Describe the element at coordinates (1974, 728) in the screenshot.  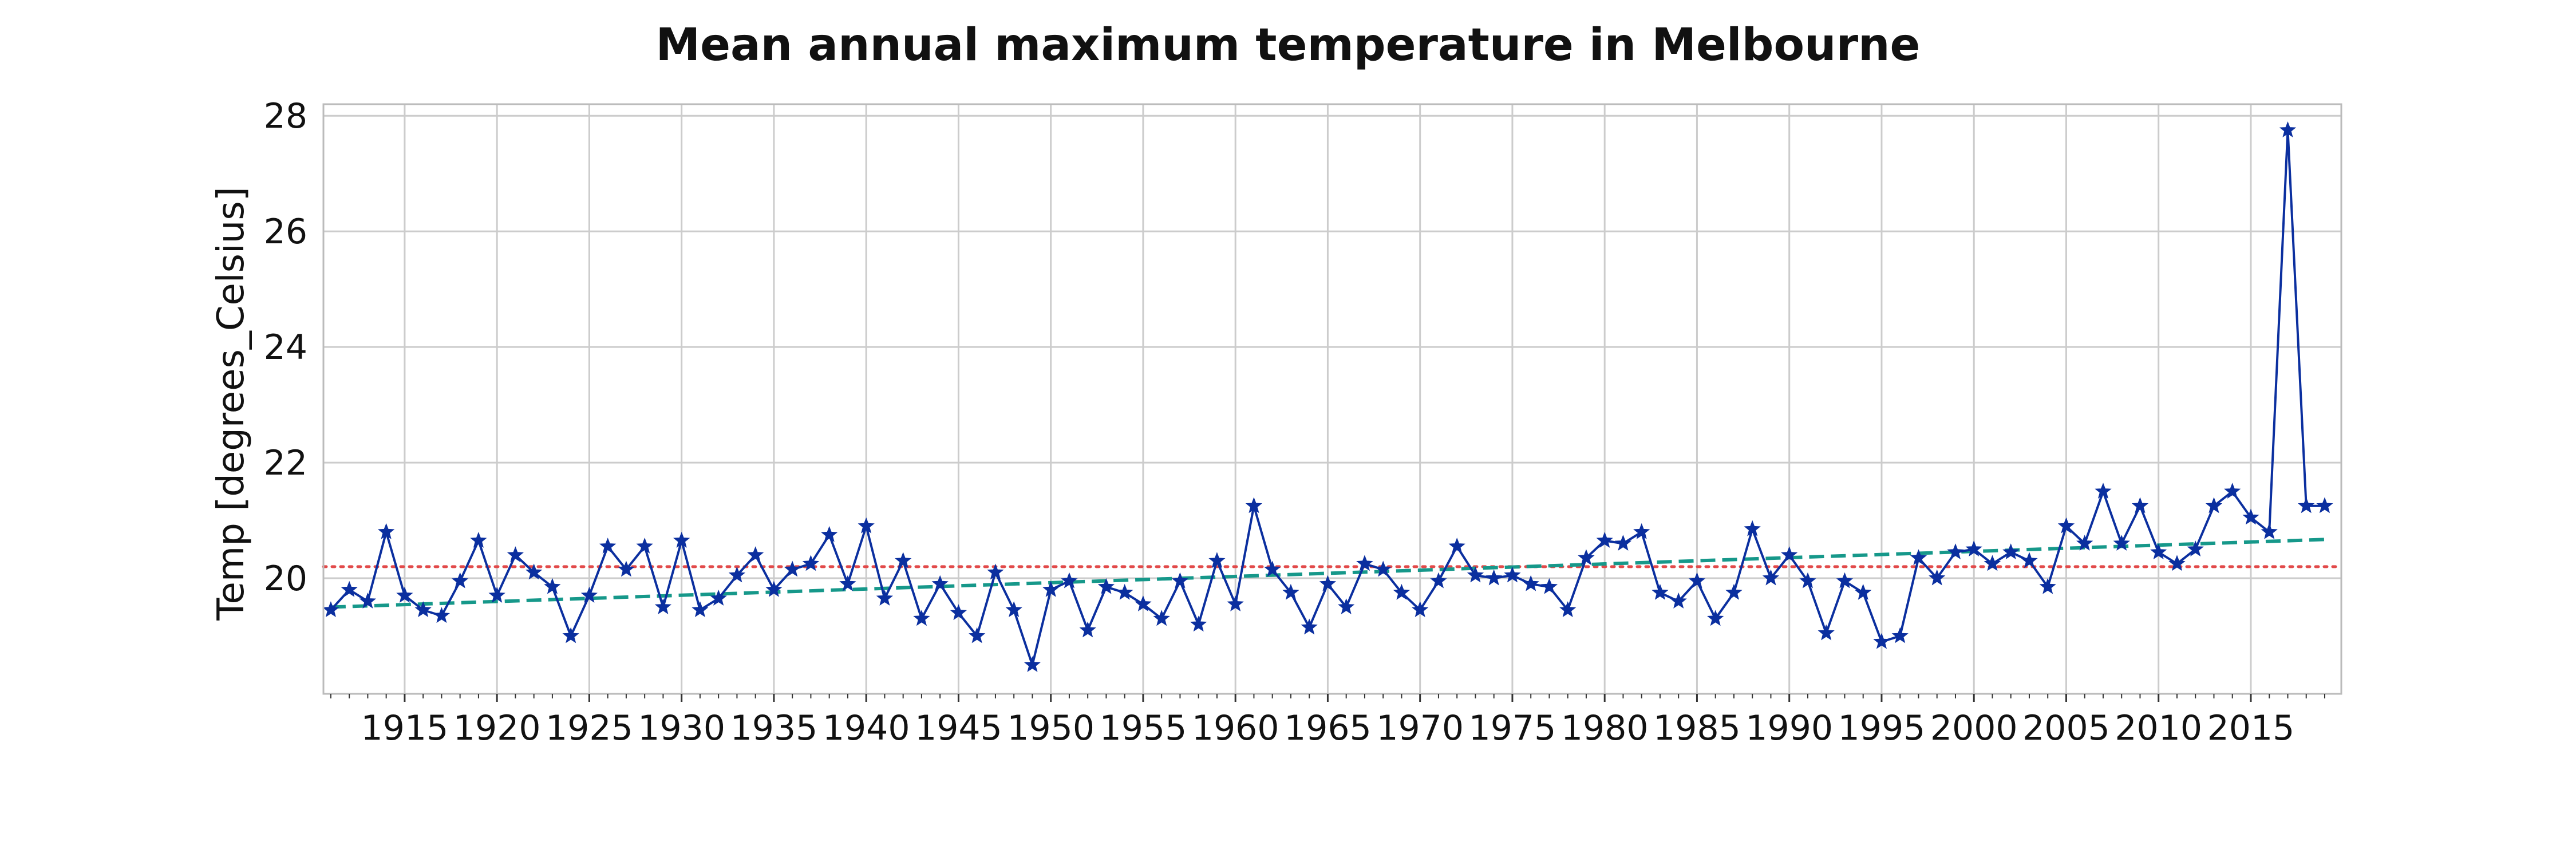
I see `x-tick-label: 2000` at that location.